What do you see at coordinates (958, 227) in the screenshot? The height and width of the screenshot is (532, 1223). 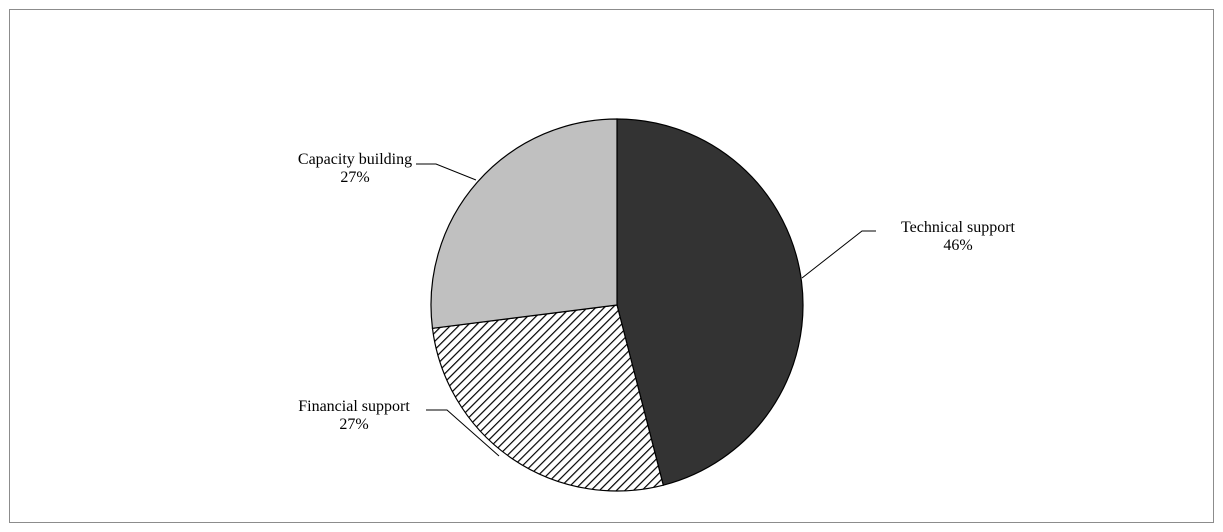 I see `slice-label: Technical support` at bounding box center [958, 227].